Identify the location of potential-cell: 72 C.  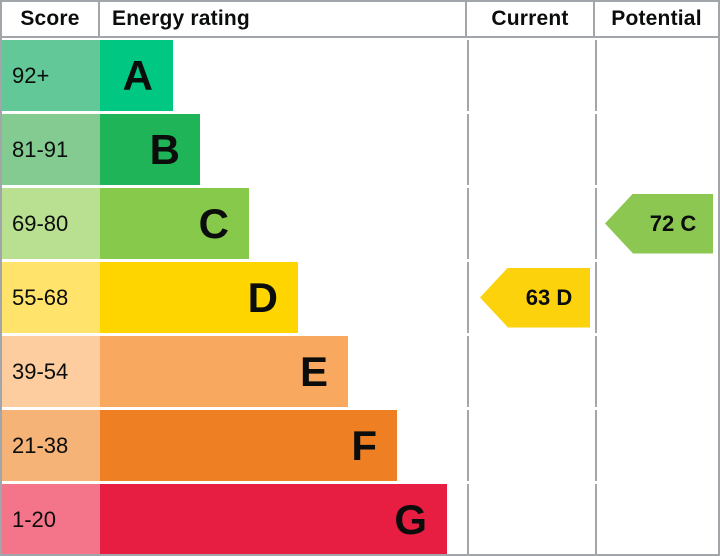
(656, 223).